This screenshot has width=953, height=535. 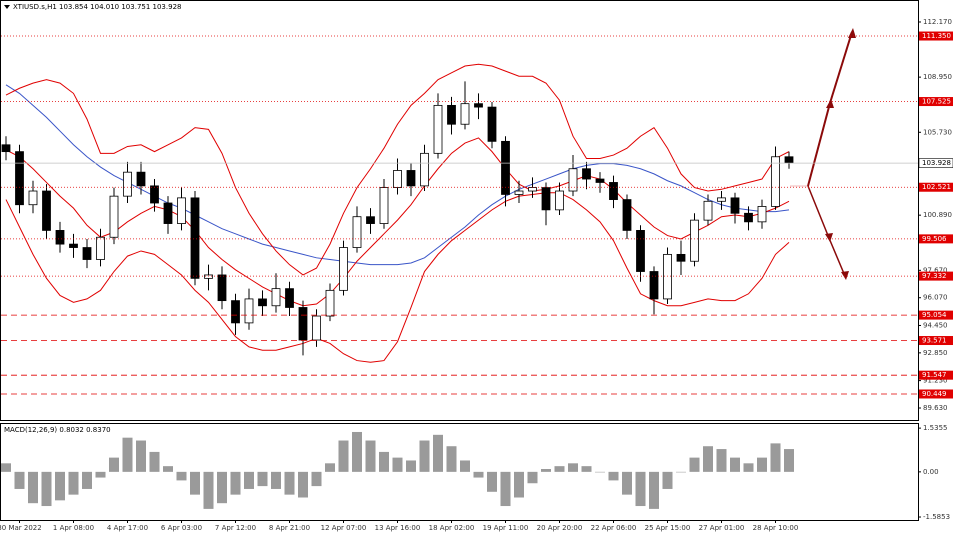 I want to click on x-tick-label: 1 Apr 08:00, so click(x=73, y=528).